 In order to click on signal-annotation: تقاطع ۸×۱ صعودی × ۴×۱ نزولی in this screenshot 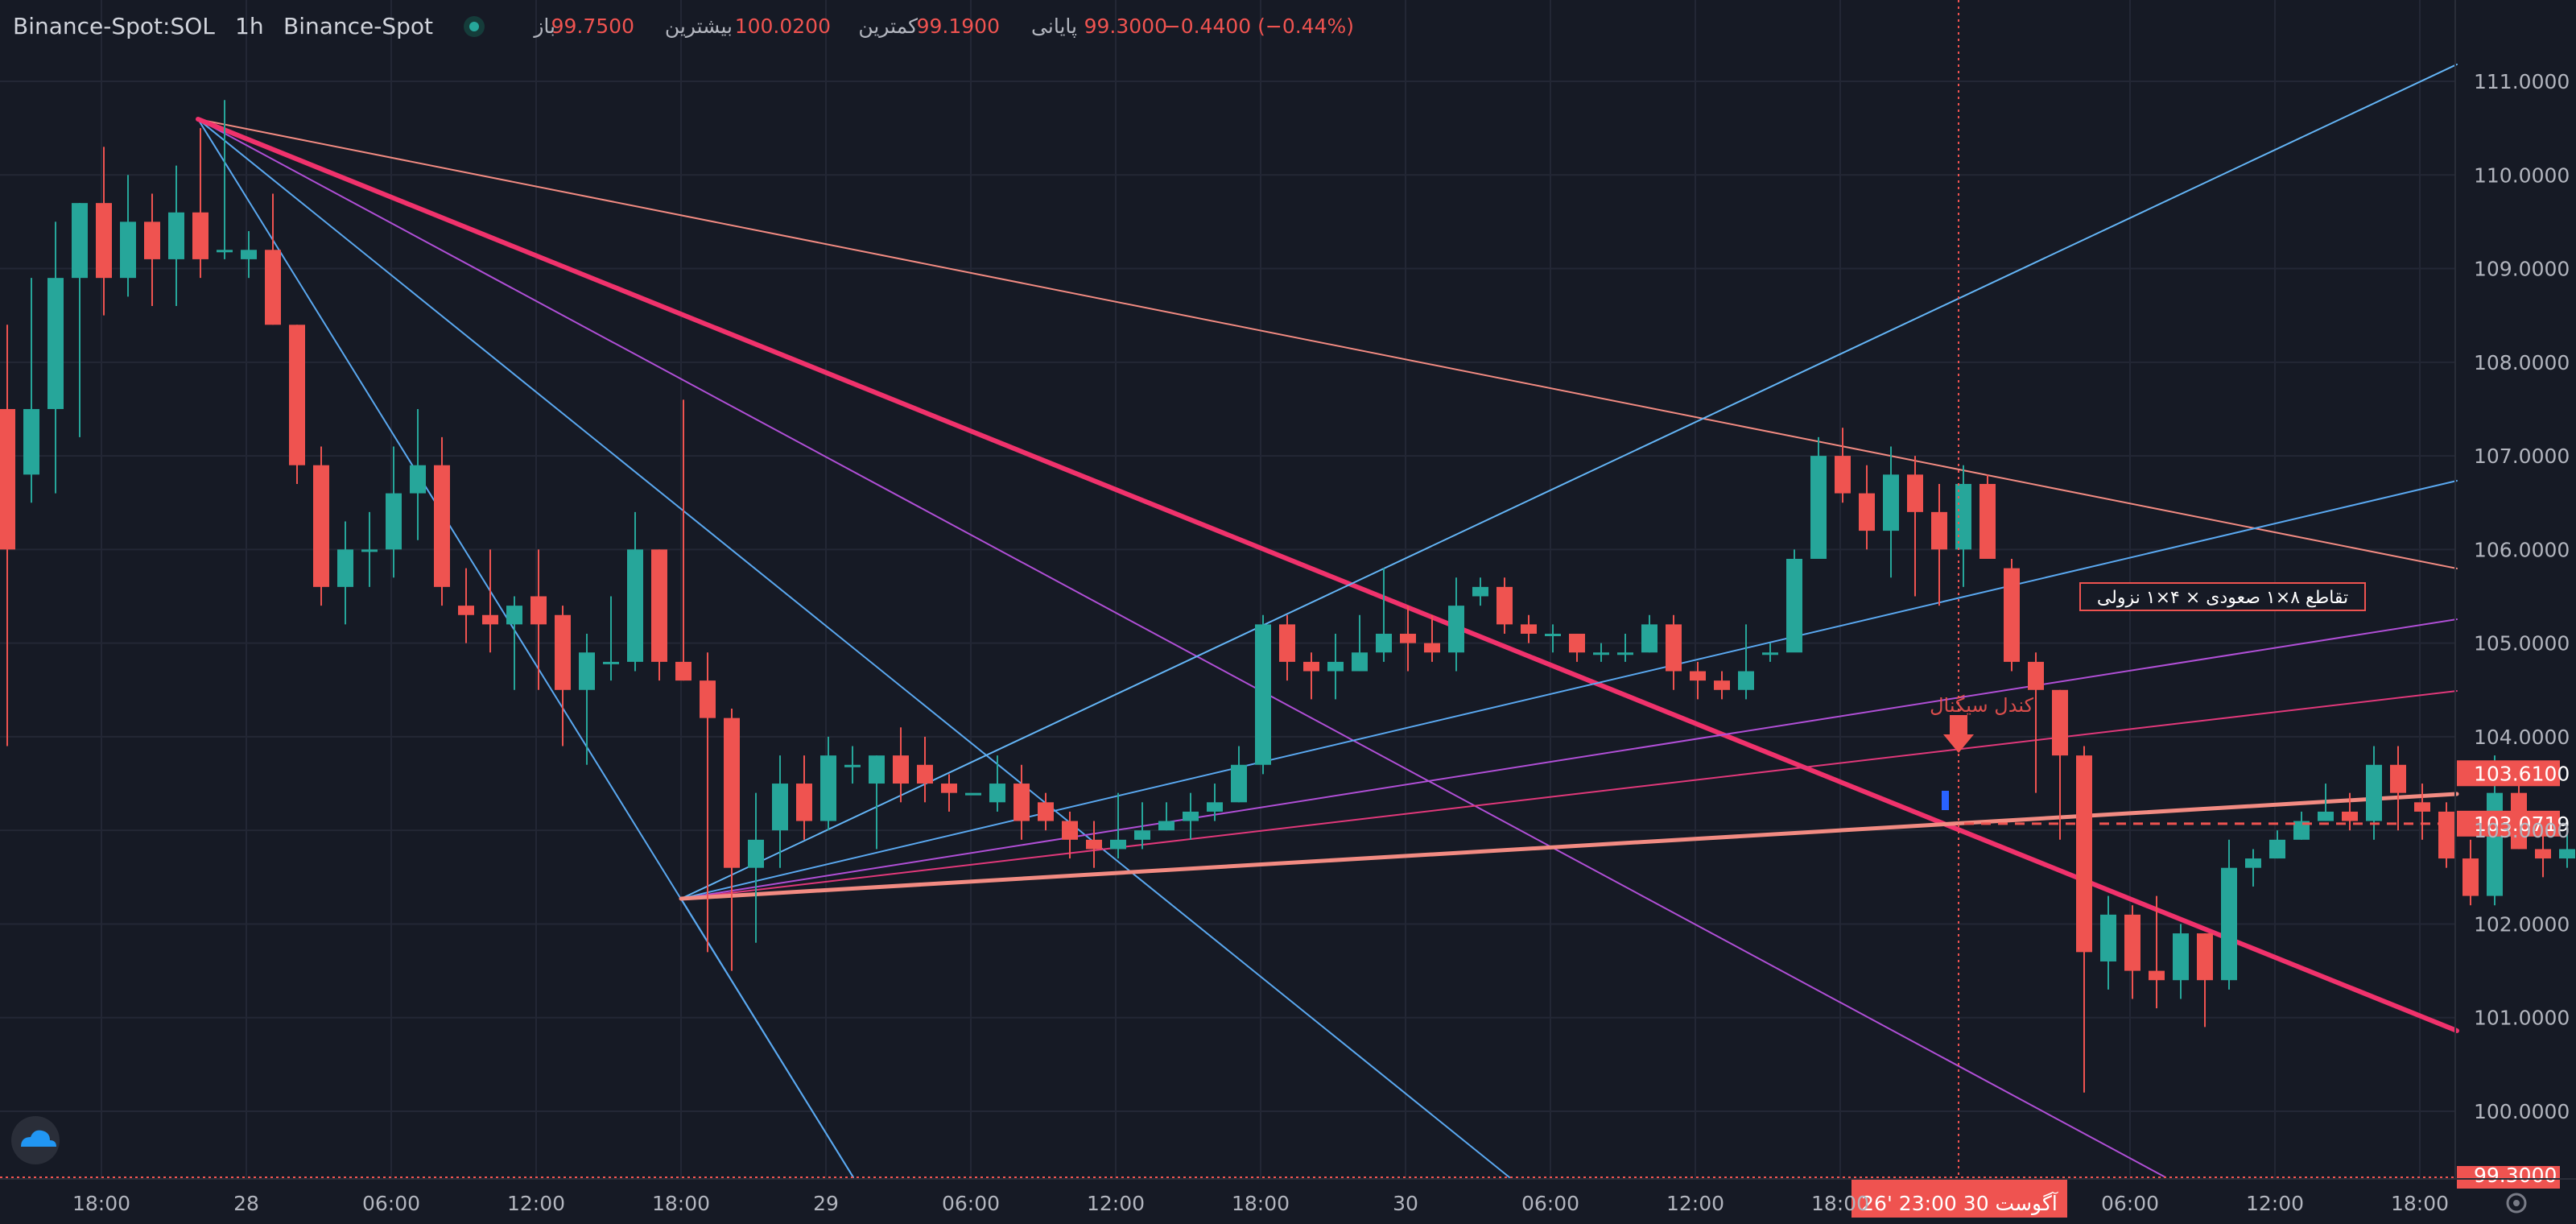, I will do `click(2222, 596)`.